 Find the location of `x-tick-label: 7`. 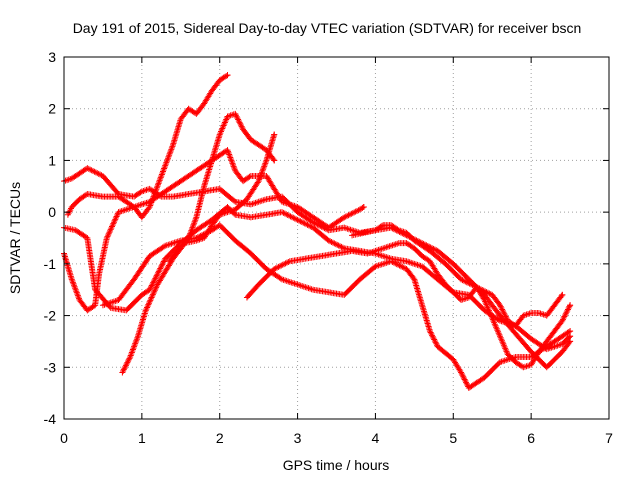

x-tick-label: 7 is located at coordinates (609, 438).